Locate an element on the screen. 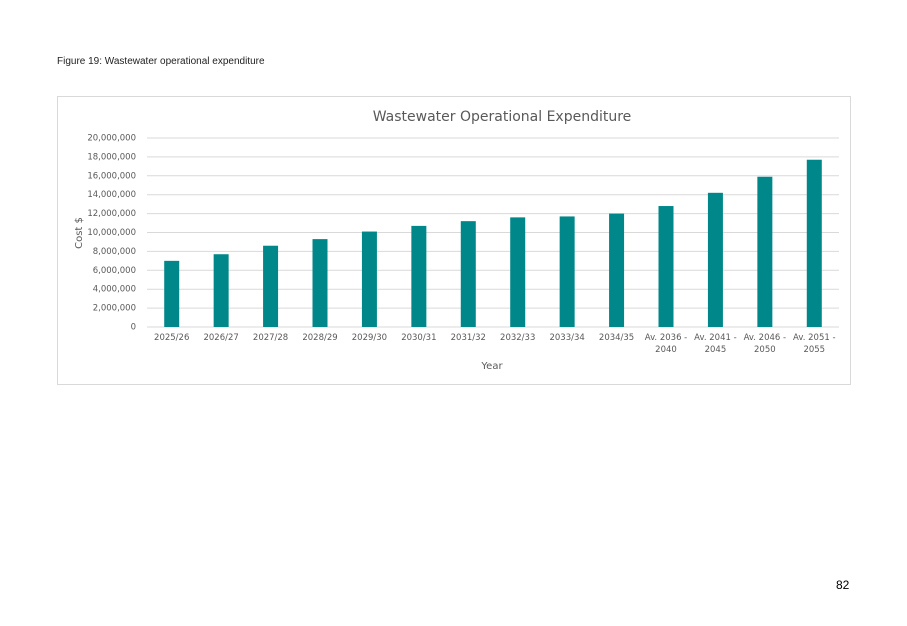 The width and height of the screenshot is (907, 626). y-axis-label: Cost $ is located at coordinates (79, 233).